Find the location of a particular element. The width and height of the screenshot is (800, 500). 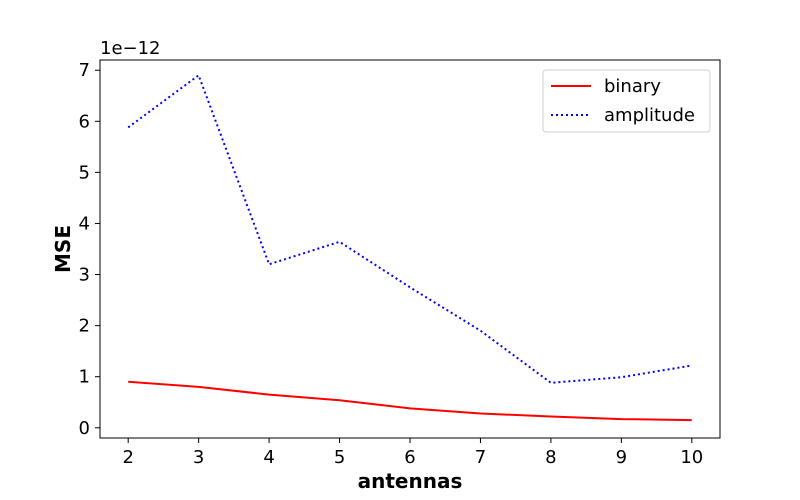

y-offset-label: 1e−12 is located at coordinates (130, 48).